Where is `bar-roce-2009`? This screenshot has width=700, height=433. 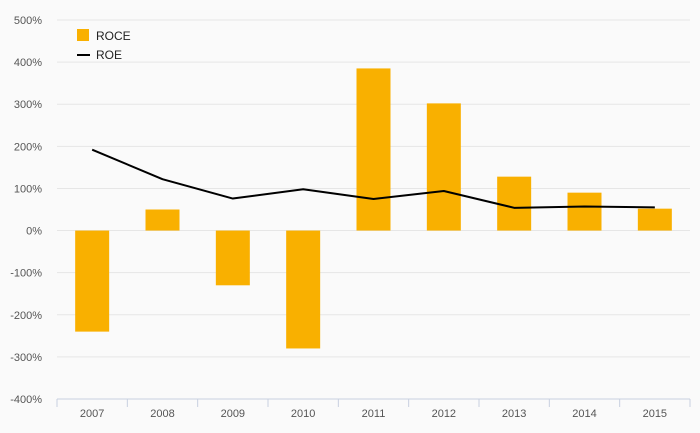
bar-roce-2009 is located at coordinates (232, 258).